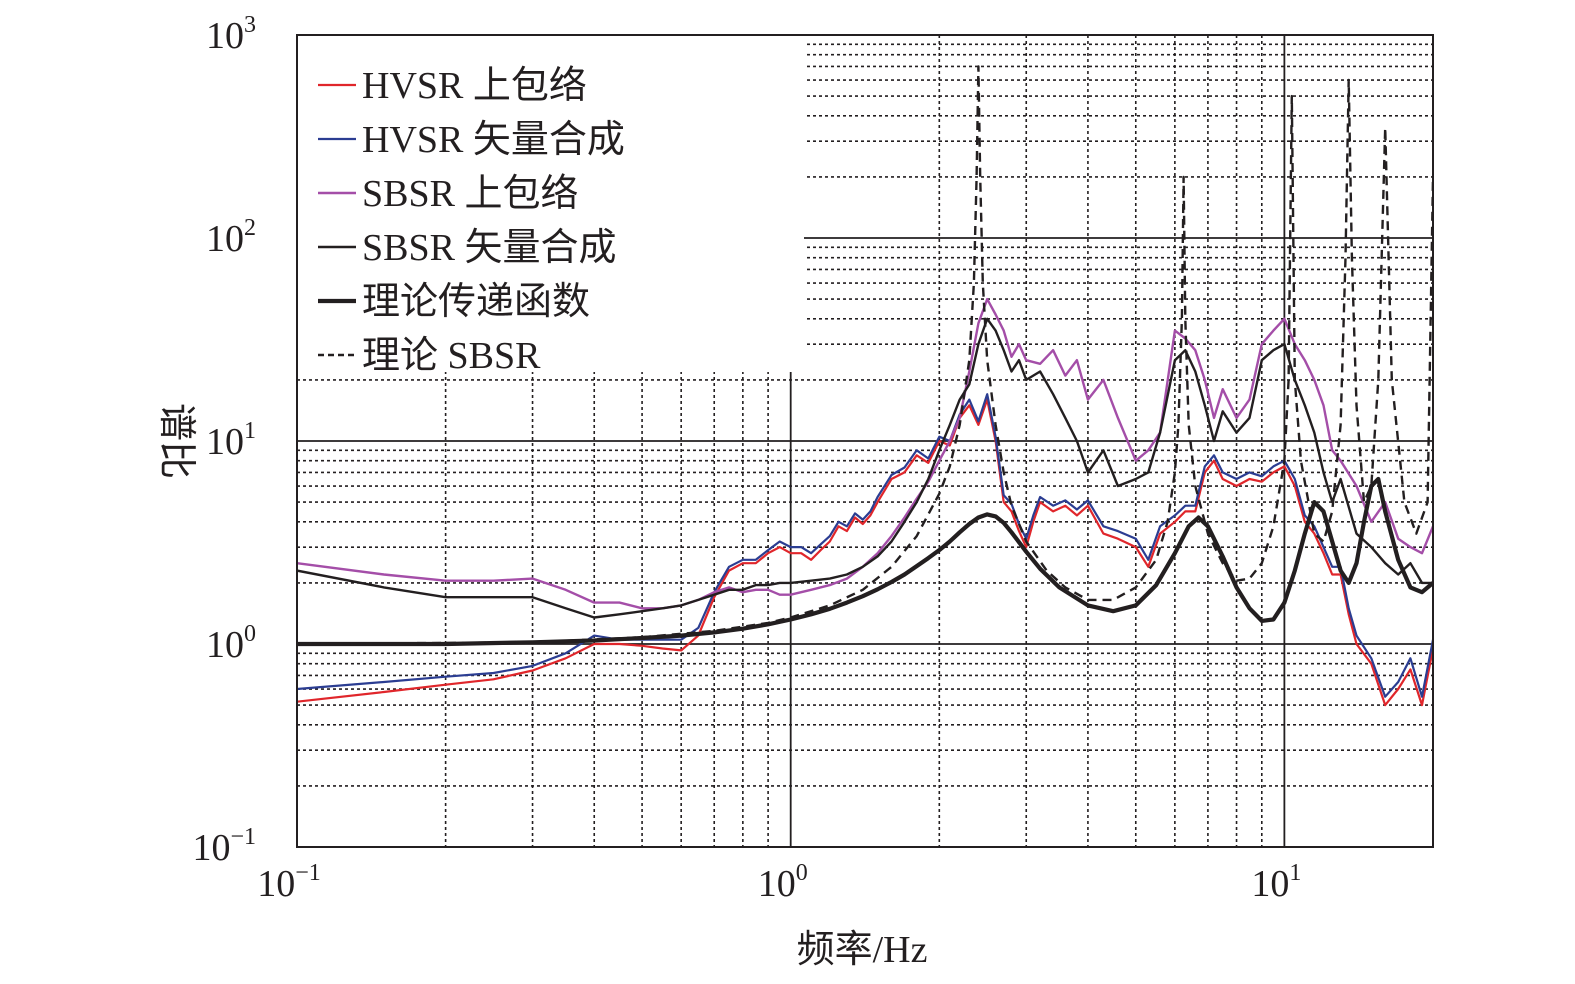 This screenshot has height=984, width=1575. I want to click on y-axis-label: 谱比, so click(176, 441).